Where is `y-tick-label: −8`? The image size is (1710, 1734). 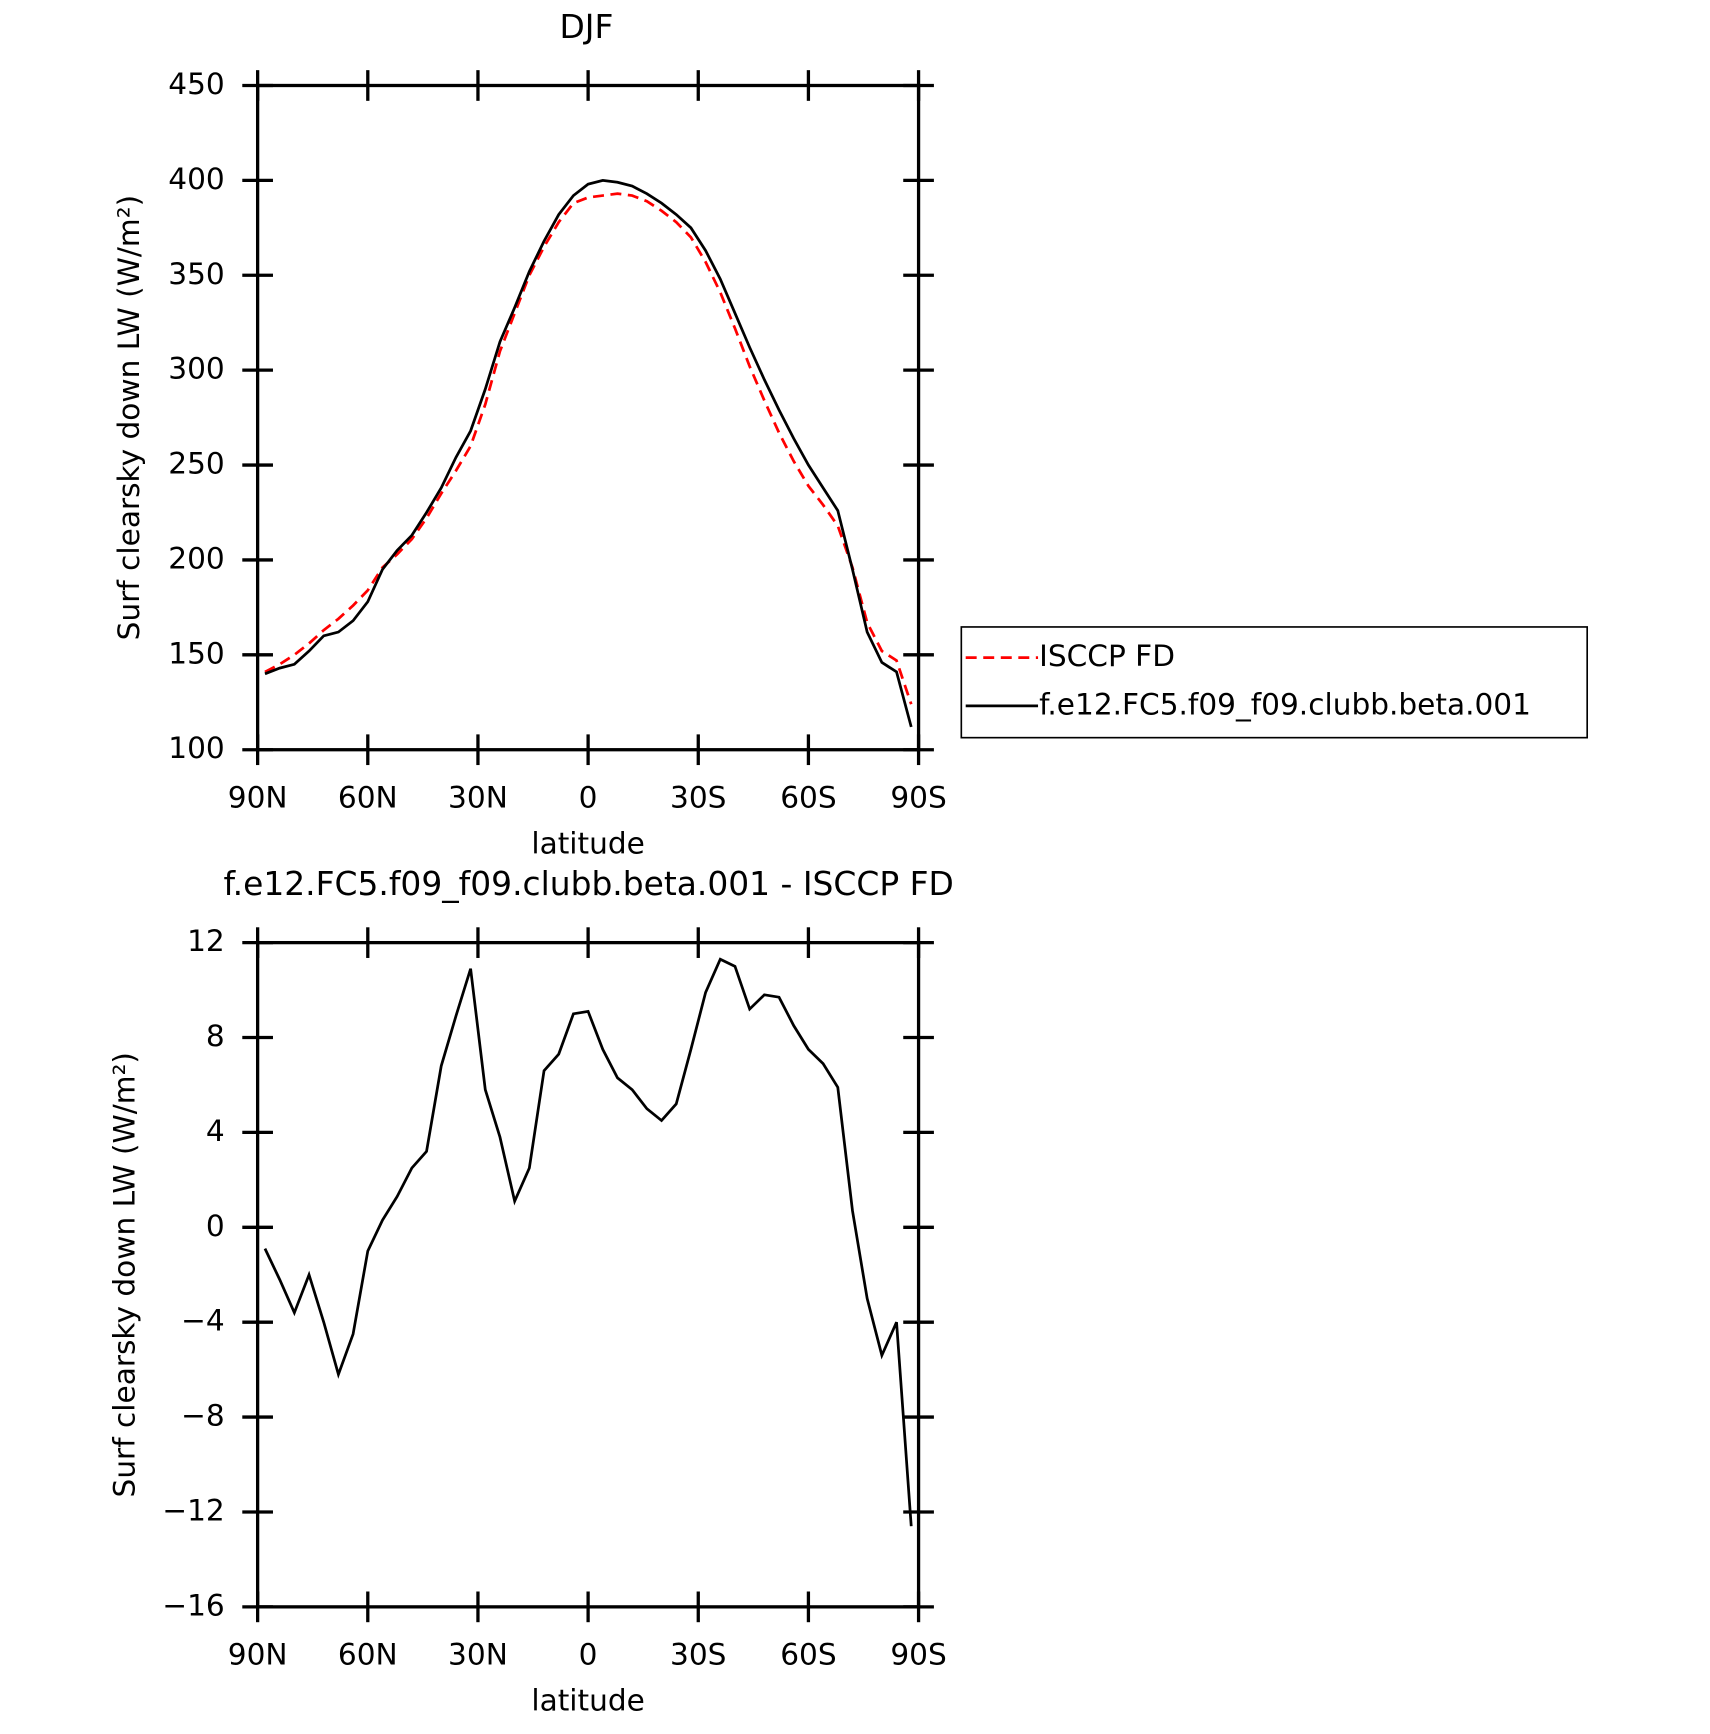
y-tick-label: −8 is located at coordinates (203, 1416).